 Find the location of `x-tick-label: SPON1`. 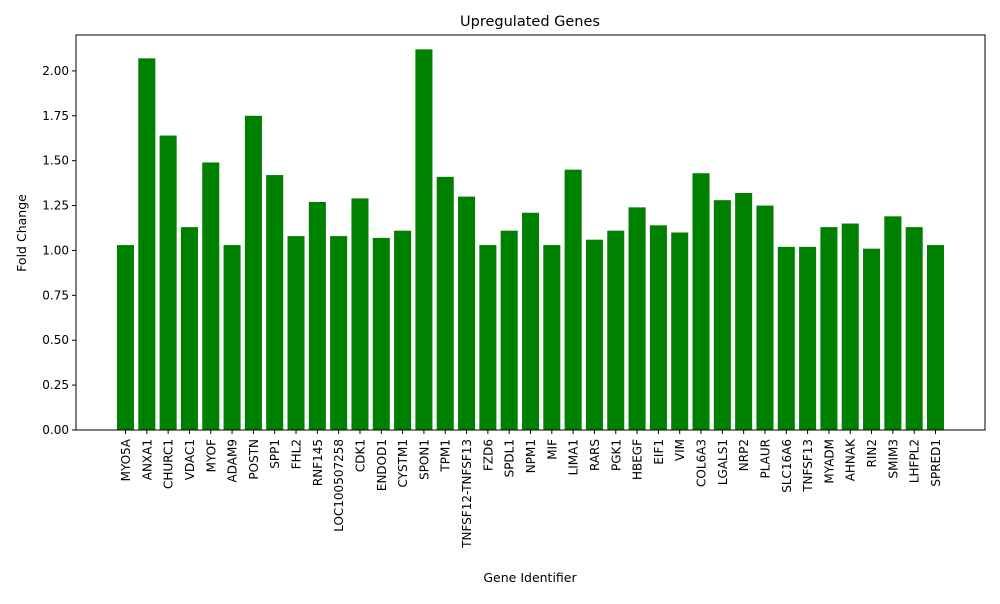

x-tick-label: SPON1 is located at coordinates (424, 459).